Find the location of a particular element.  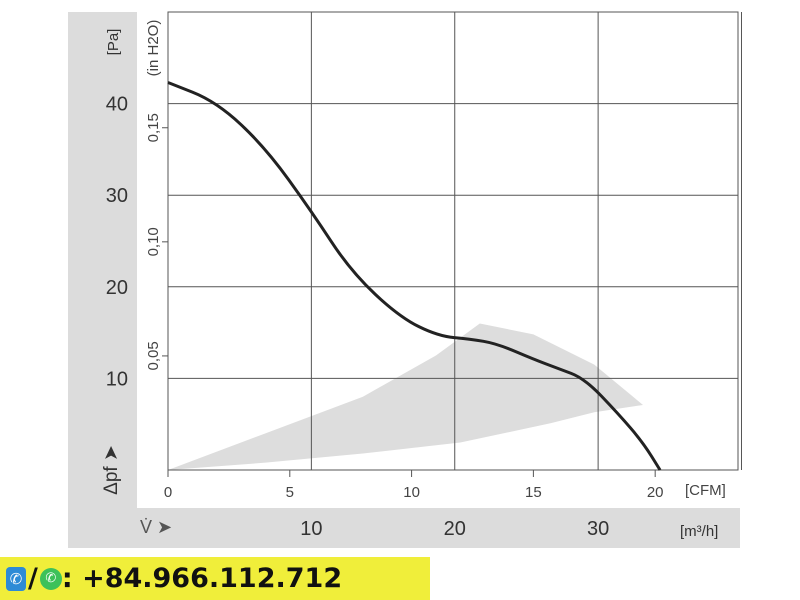

x-axis-band is located at coordinates (404, 528).